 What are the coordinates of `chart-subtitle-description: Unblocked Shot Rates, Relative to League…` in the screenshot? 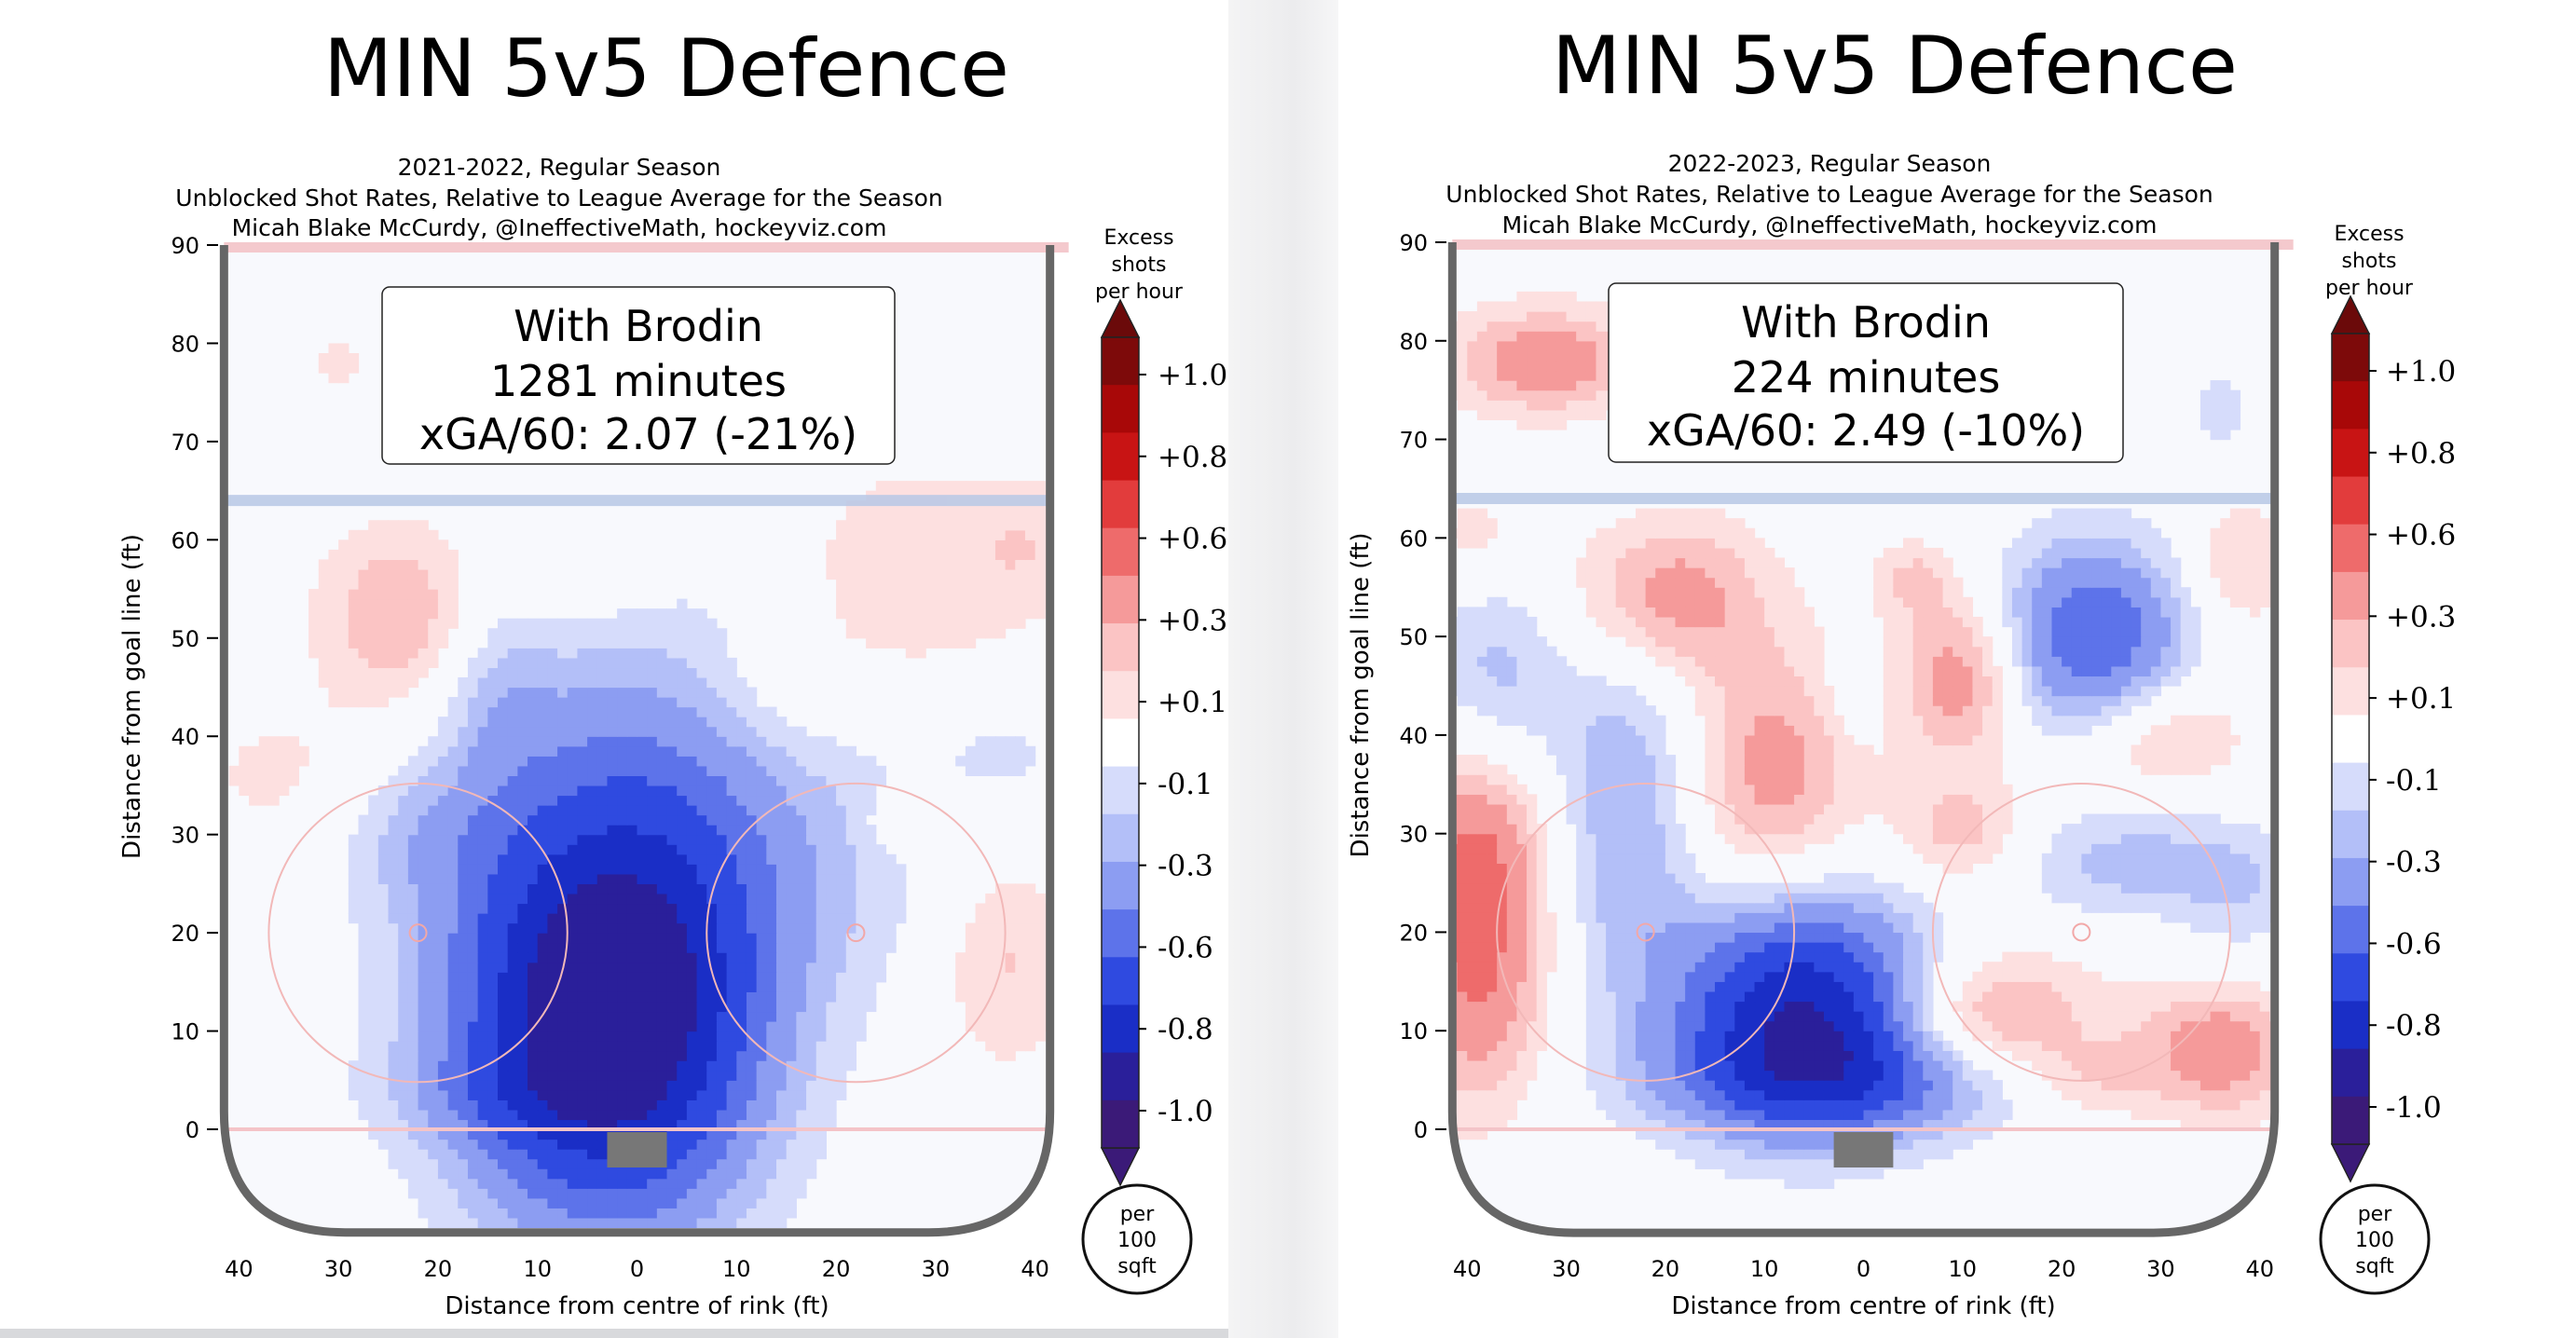 It's located at (558, 198).